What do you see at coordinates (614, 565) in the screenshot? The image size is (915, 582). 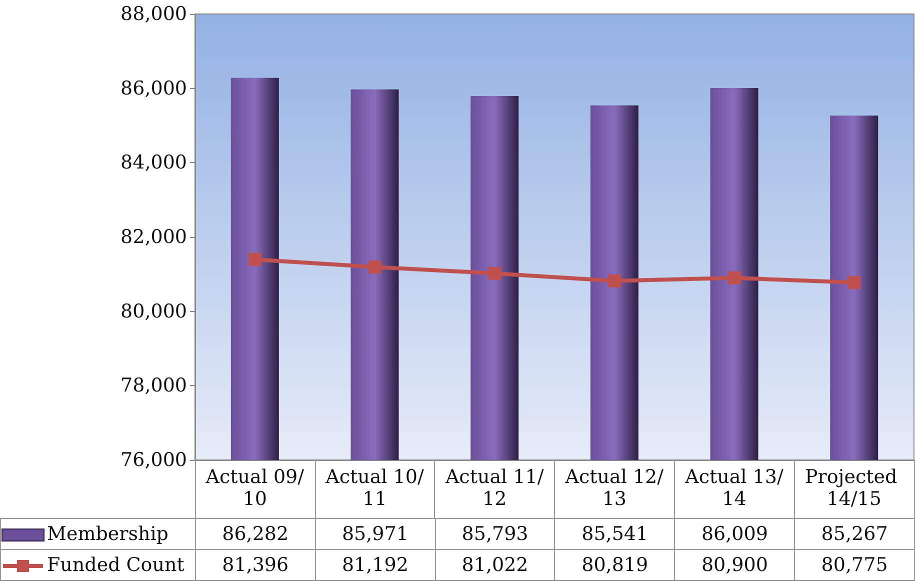 I see `data-label: 80,819` at bounding box center [614, 565].